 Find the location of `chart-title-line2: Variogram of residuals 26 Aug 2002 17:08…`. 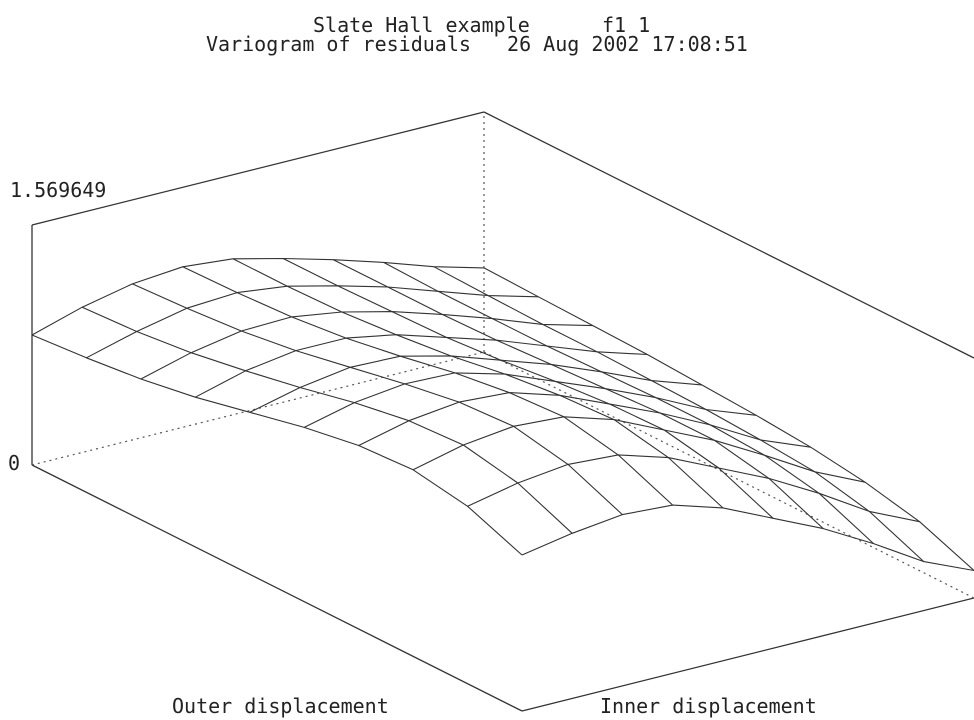

chart-title-line2: Variogram of residuals 26 Aug 2002 17:08… is located at coordinates (477, 44).